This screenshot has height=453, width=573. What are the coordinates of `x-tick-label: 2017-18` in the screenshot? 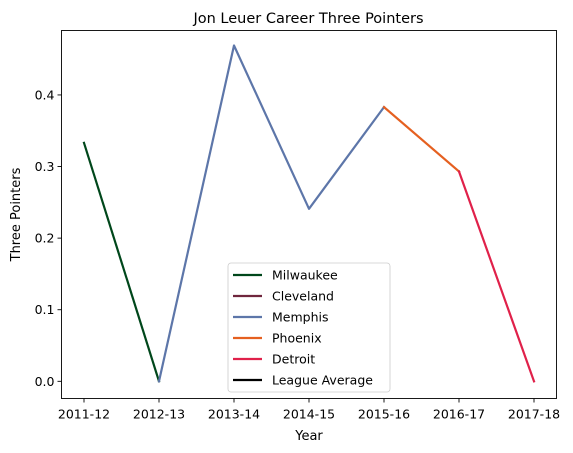 It's located at (534, 414).